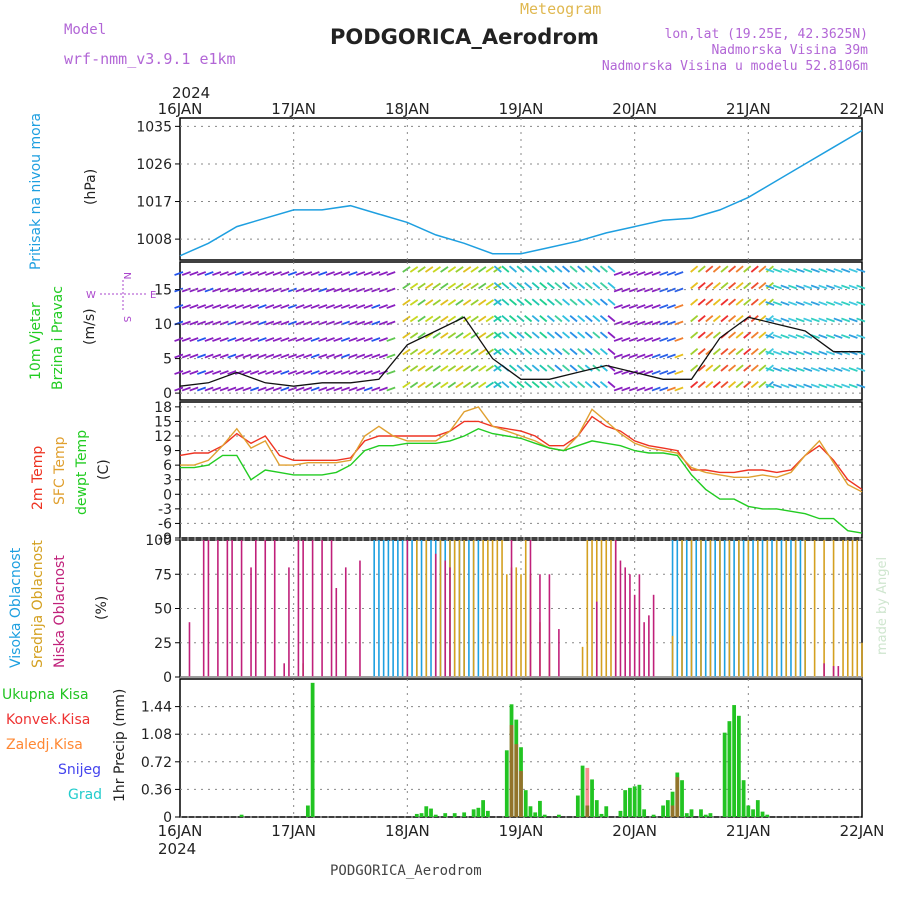 This screenshot has width=900, height=904. What do you see at coordinates (293, 831) in the screenshot?
I see `bottom-tick-label: 17JAN` at bounding box center [293, 831].